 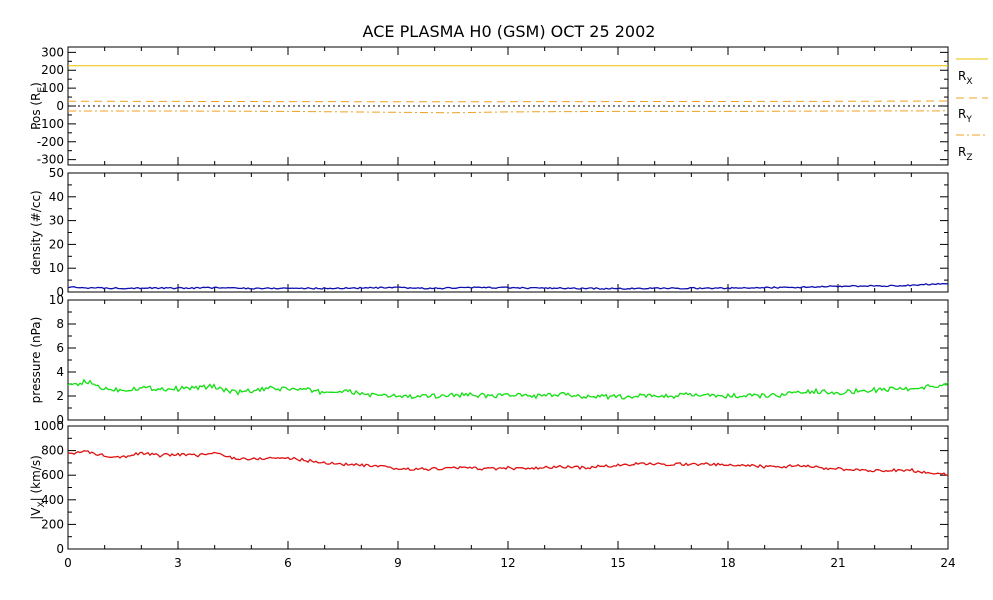 What do you see at coordinates (60, 372) in the screenshot?
I see `pressure-ytick-label: 4` at bounding box center [60, 372].